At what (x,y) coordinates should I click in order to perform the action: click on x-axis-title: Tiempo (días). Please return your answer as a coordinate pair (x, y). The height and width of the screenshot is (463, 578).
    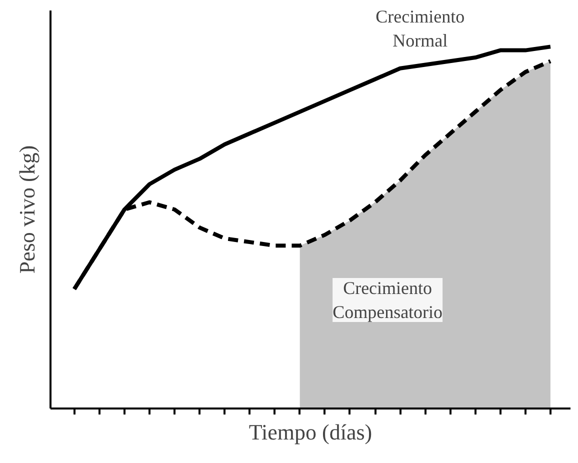
    Looking at the image, I should click on (310, 432).